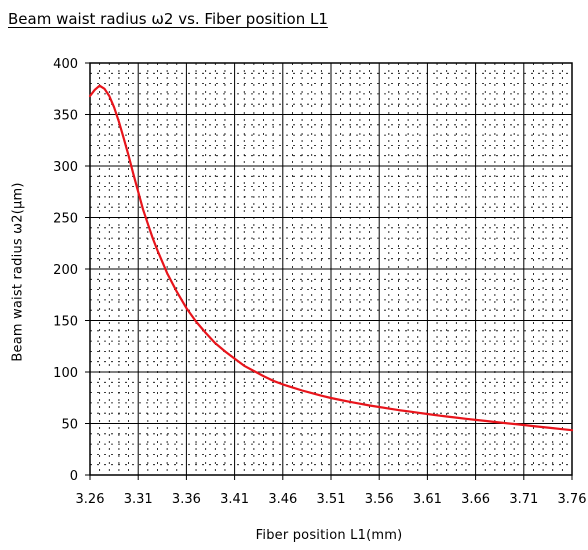 The height and width of the screenshot is (550, 588). What do you see at coordinates (65, 167) in the screenshot?
I see `y-tick-label: 300` at bounding box center [65, 167].